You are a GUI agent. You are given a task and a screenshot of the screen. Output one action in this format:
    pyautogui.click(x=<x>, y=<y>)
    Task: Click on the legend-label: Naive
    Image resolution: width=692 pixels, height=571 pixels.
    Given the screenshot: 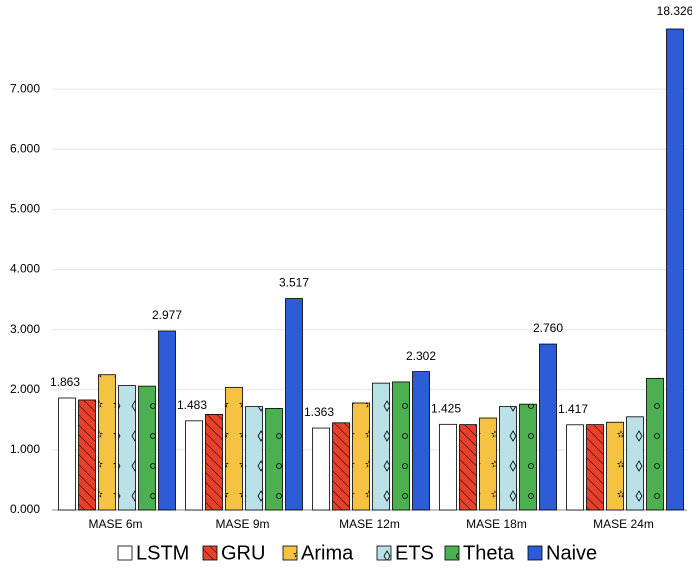 What is the action you would take?
    pyautogui.click(x=571, y=553)
    